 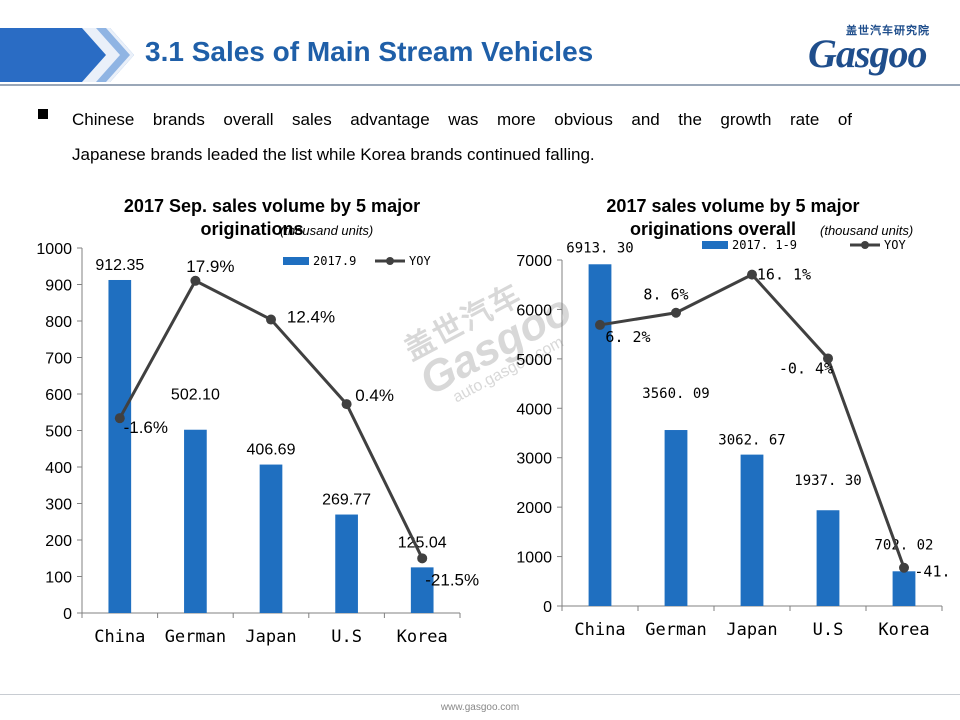 What do you see at coordinates (599, 248) in the screenshot?
I see `chart2-bar-label: 6913. 30` at bounding box center [599, 248].